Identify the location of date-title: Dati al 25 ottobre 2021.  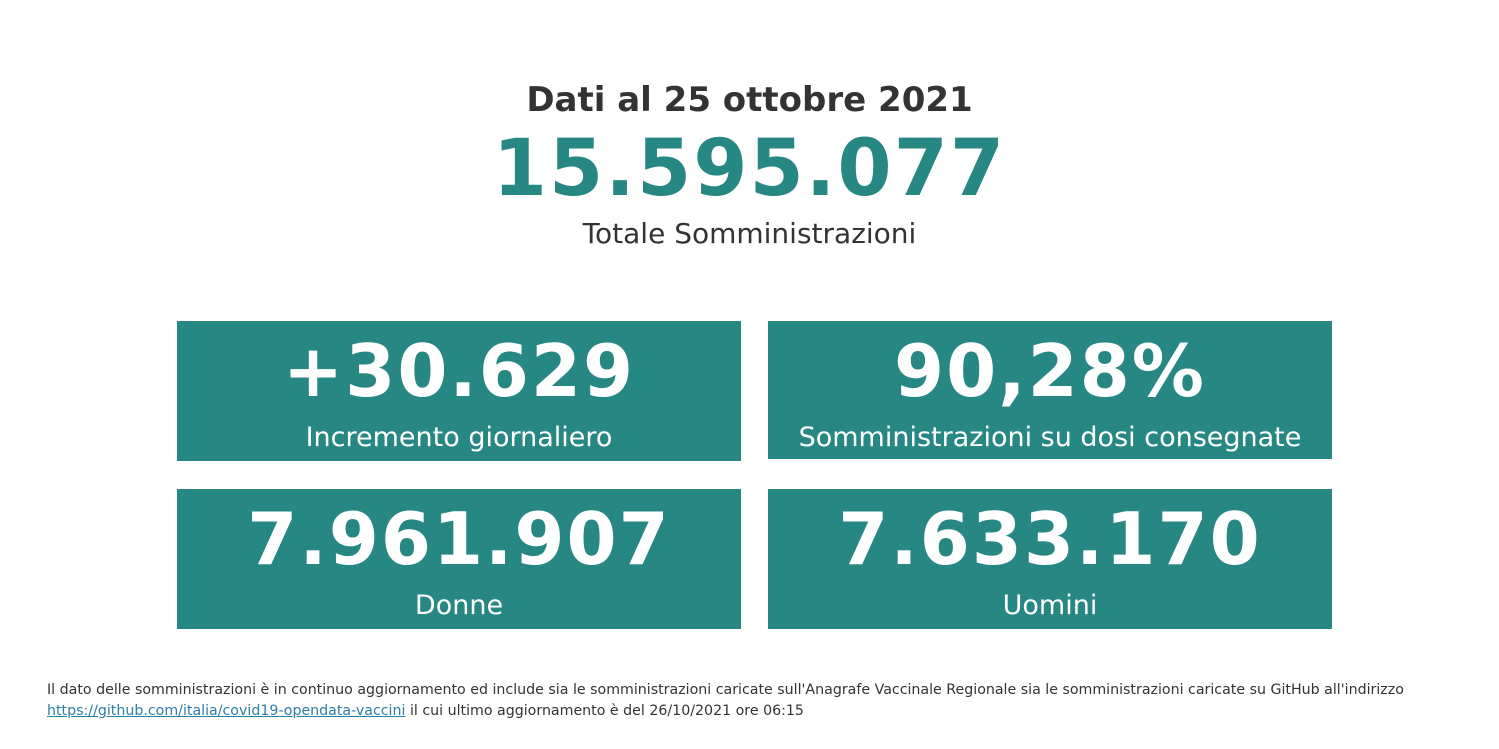
(749, 100).